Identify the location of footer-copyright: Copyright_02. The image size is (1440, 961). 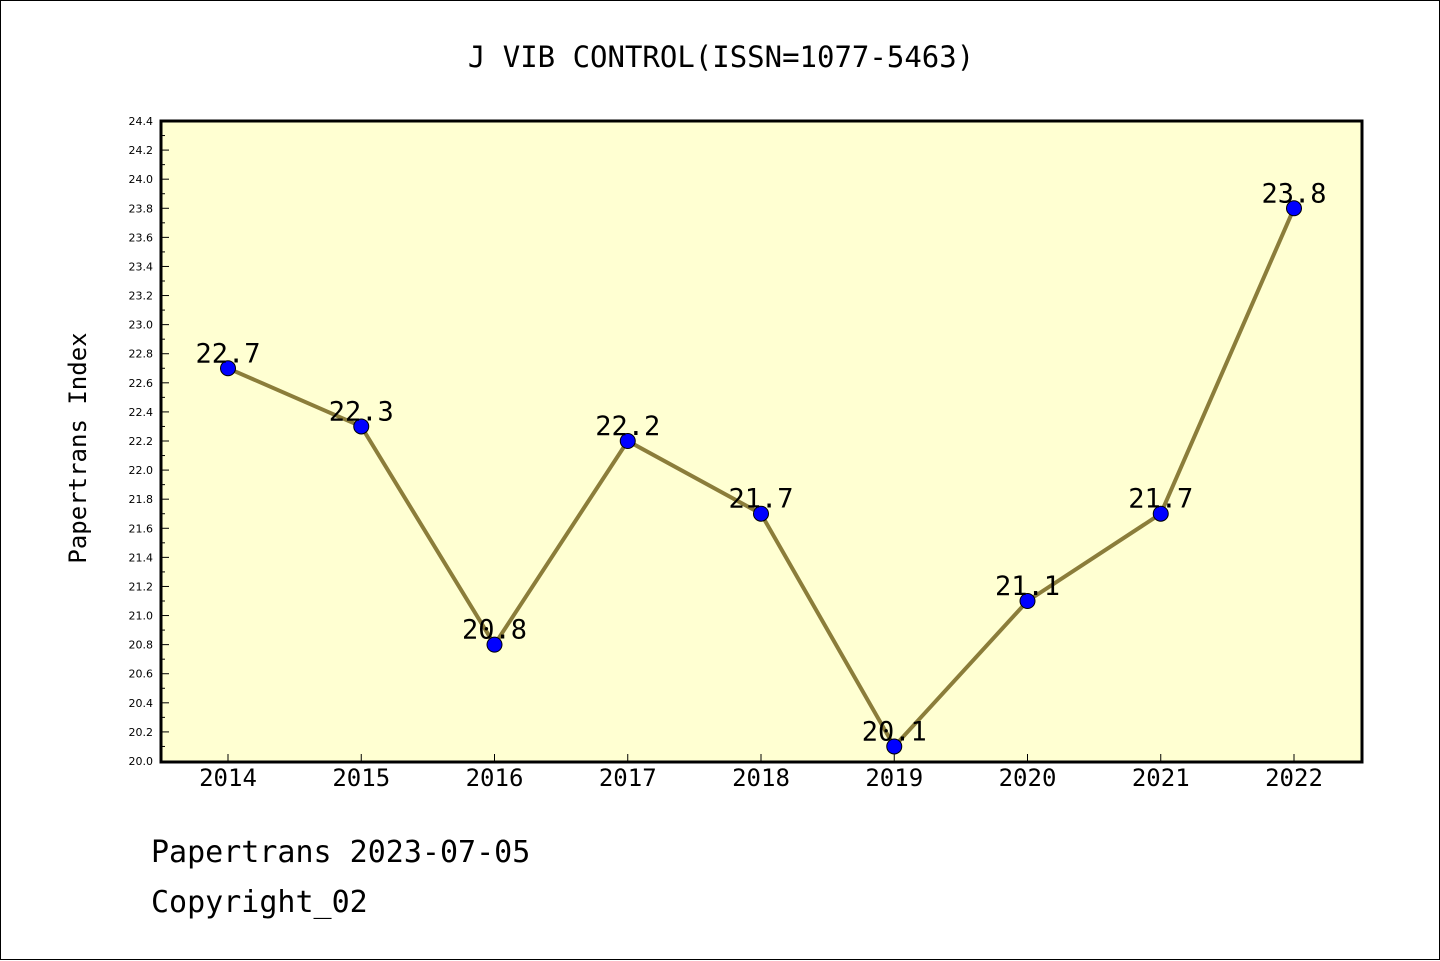
(259, 902).